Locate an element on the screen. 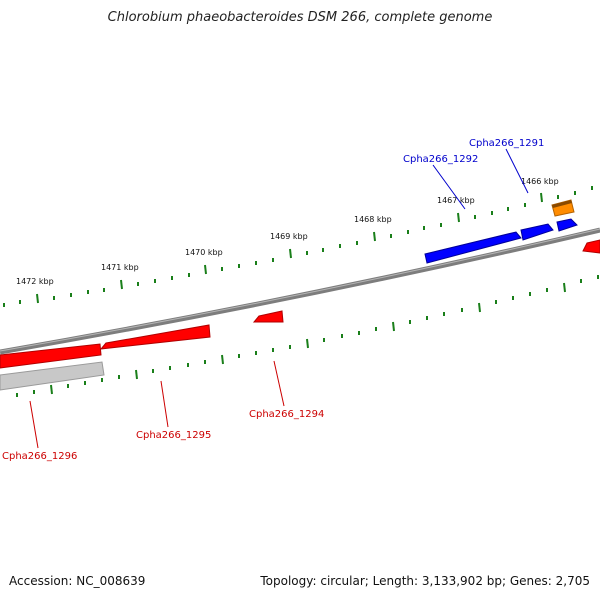 This screenshot has width=600, height=600. gene-label: Cpha266_1295 is located at coordinates (173, 435).